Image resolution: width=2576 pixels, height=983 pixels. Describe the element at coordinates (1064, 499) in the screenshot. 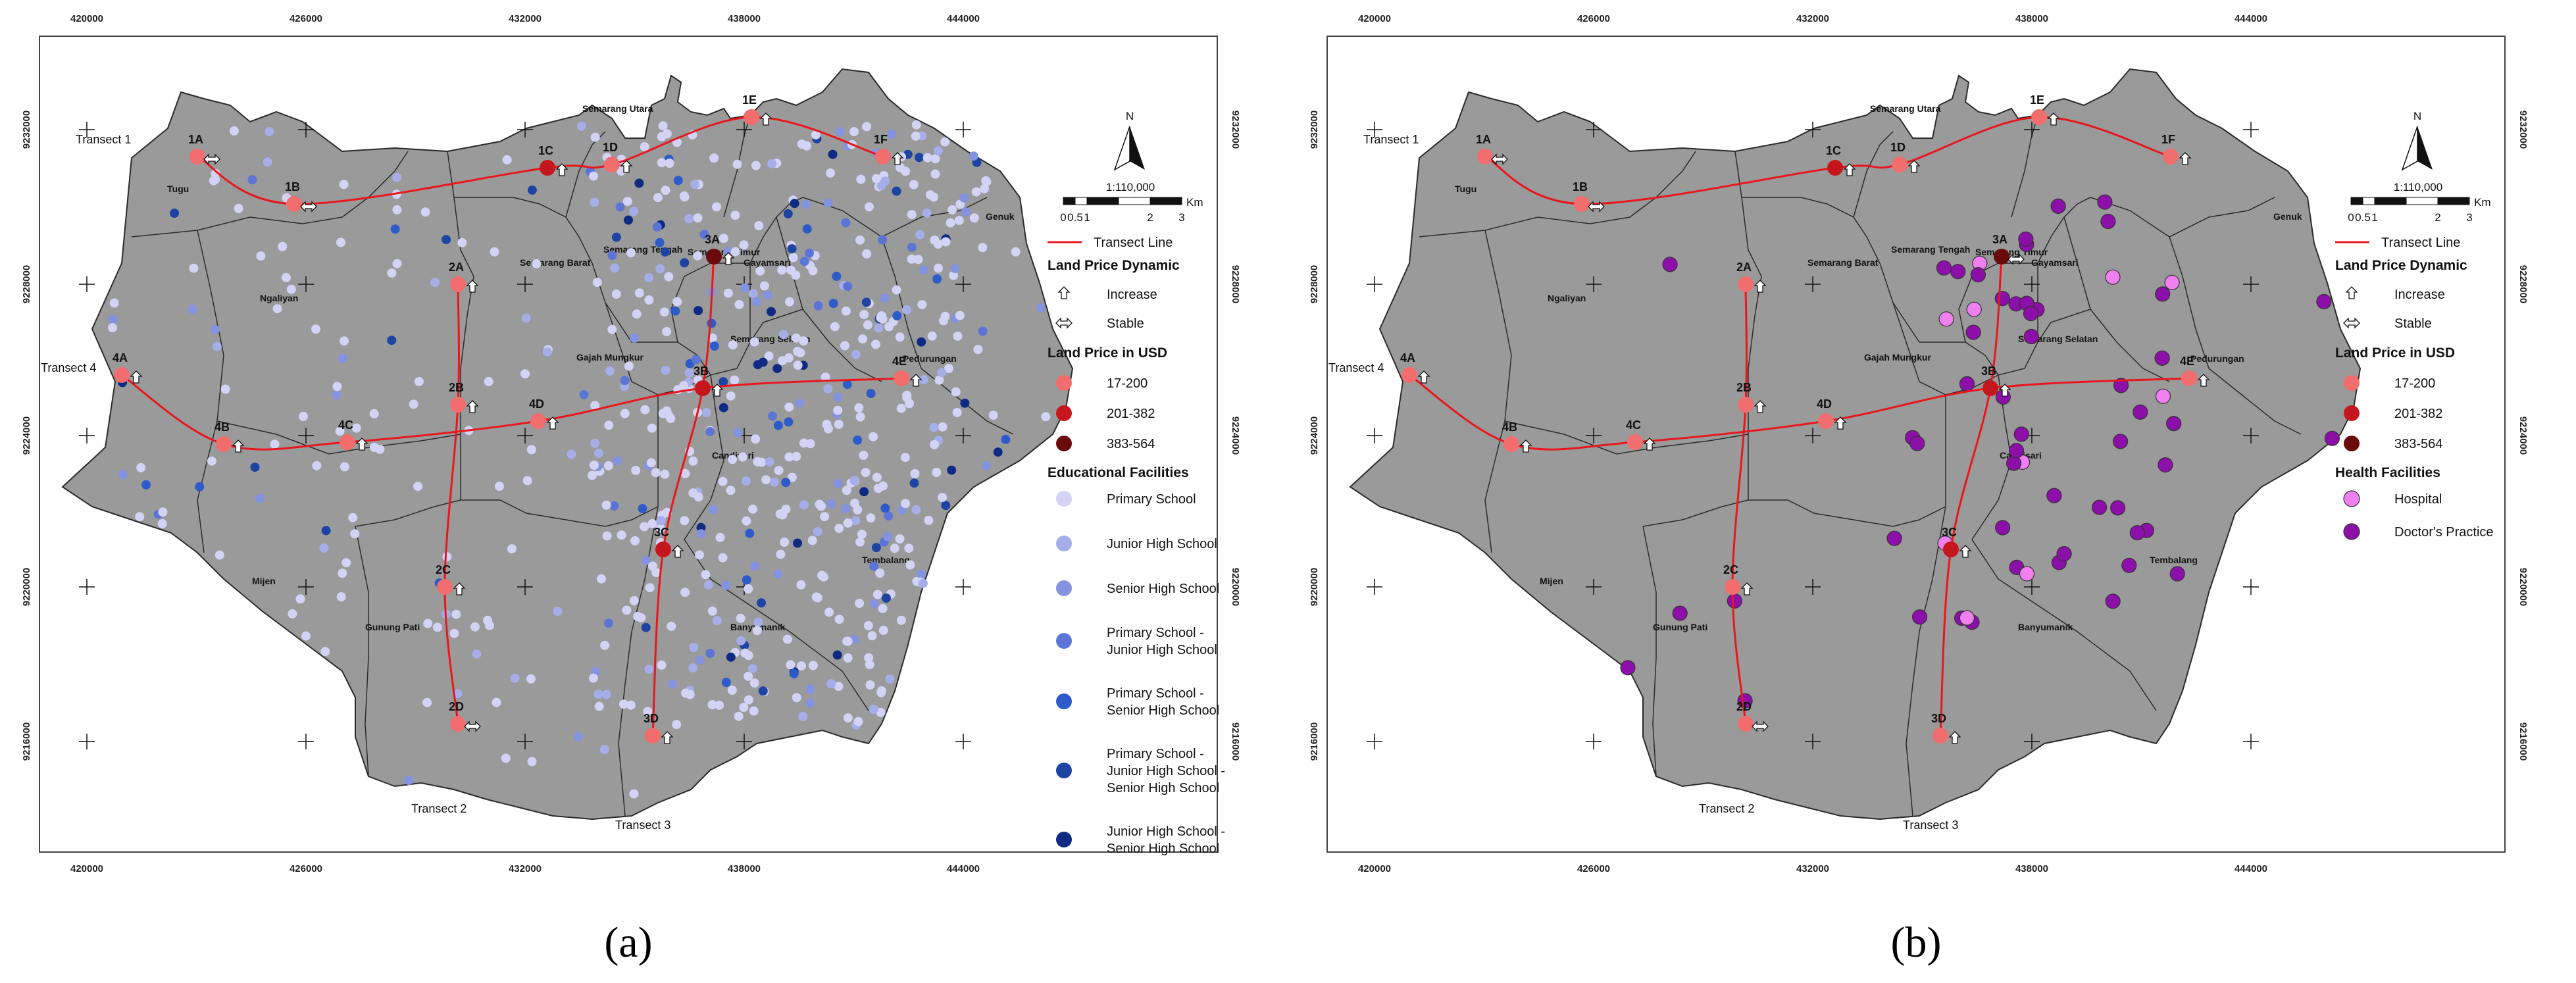

I see `legend-facility-swatch` at that location.